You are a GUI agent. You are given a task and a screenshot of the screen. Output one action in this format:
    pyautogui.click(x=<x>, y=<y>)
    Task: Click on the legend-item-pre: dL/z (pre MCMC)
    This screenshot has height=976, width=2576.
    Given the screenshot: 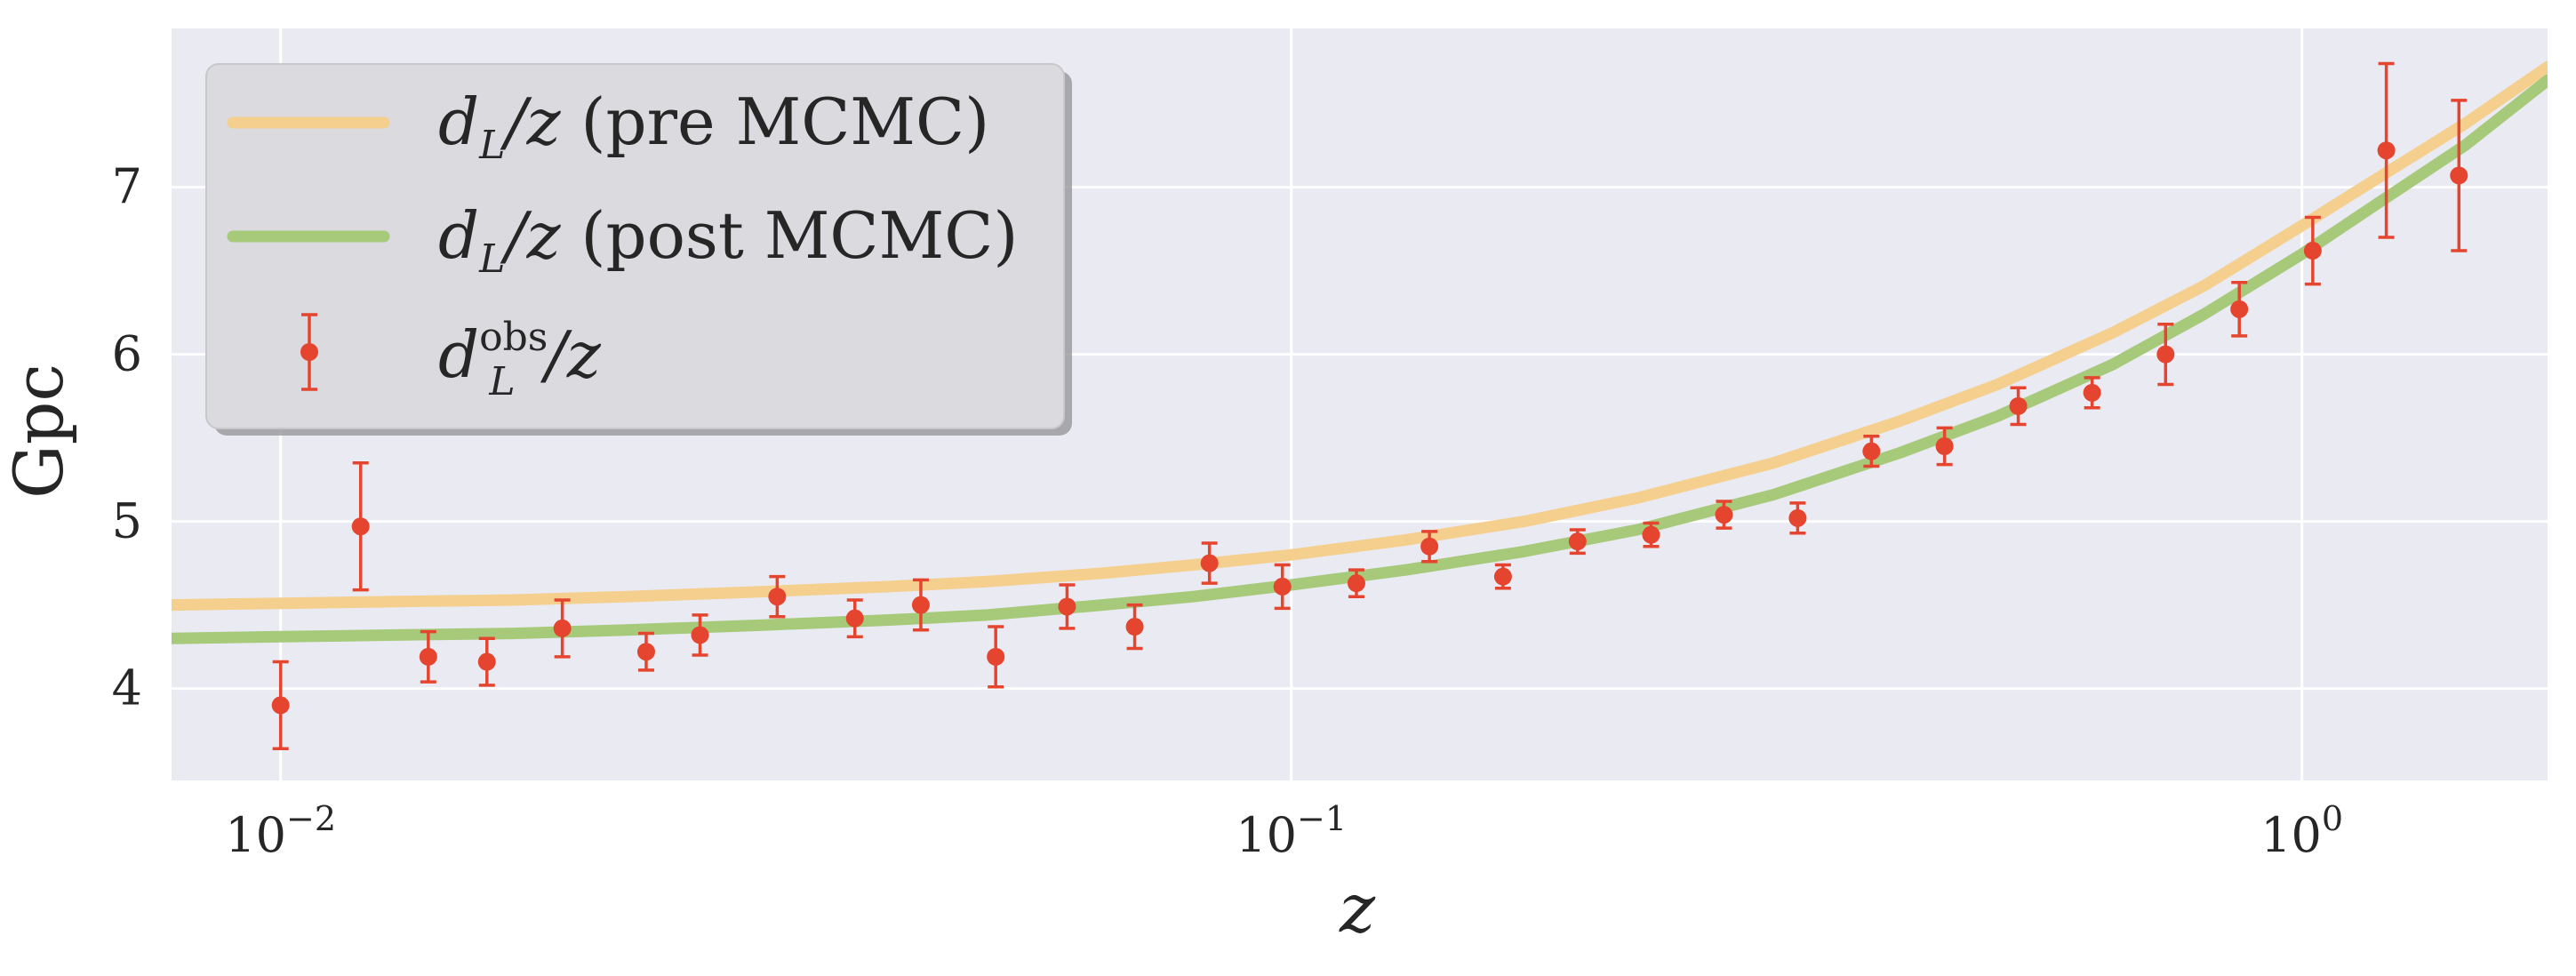 What is the action you would take?
    pyautogui.click(x=608, y=126)
    